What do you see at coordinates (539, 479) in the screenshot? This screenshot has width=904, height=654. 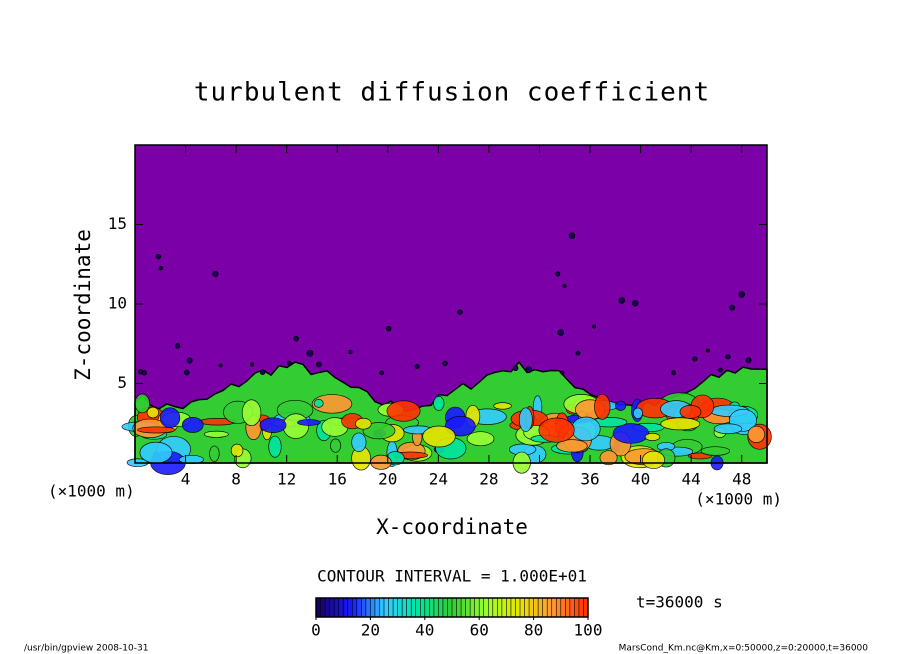 I see `x-tick-label: 32` at bounding box center [539, 479].